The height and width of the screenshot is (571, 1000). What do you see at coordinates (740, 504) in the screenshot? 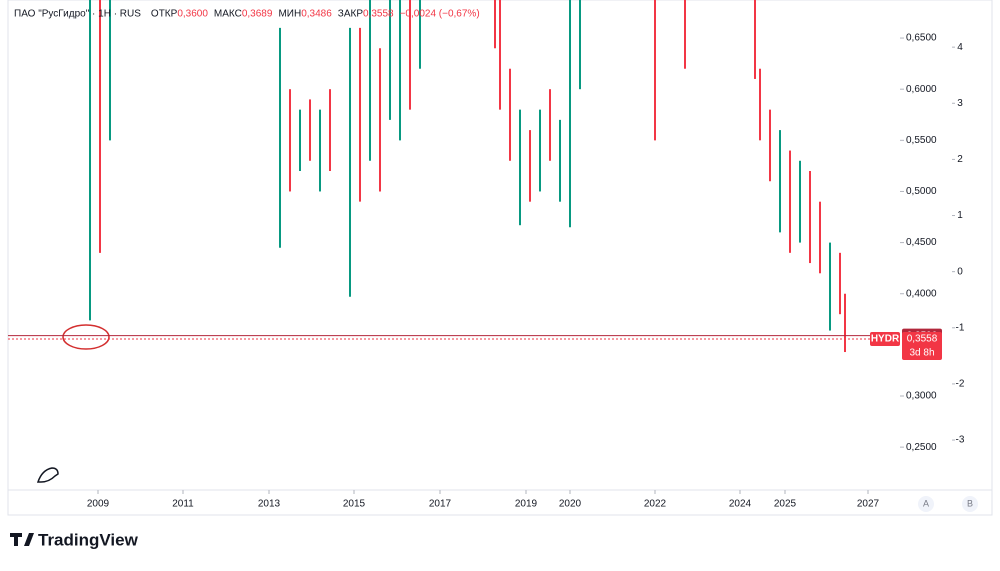
I see `x-tick-label: 2024` at bounding box center [740, 504].